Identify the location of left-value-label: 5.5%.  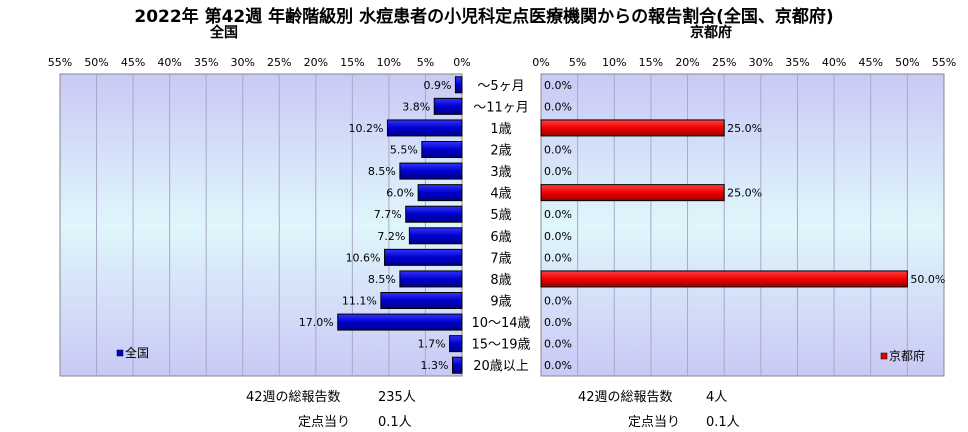
(404, 150).